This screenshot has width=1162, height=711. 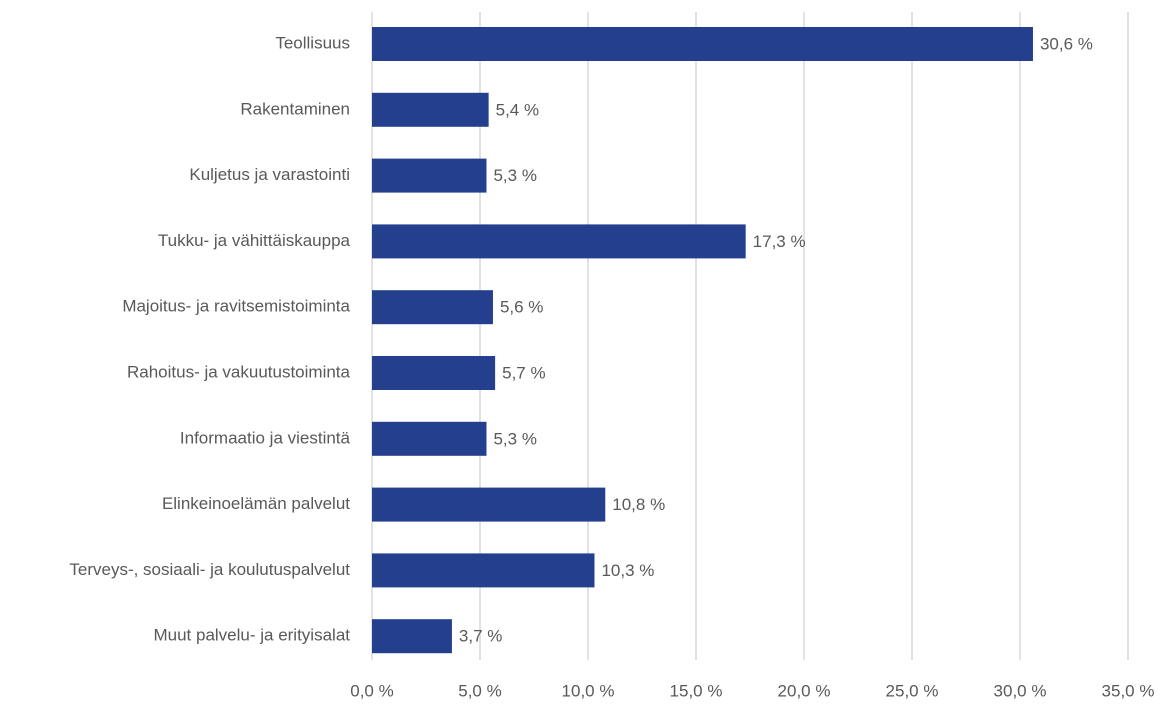 I want to click on x-tick-label: 25,0 %, so click(x=912, y=690).